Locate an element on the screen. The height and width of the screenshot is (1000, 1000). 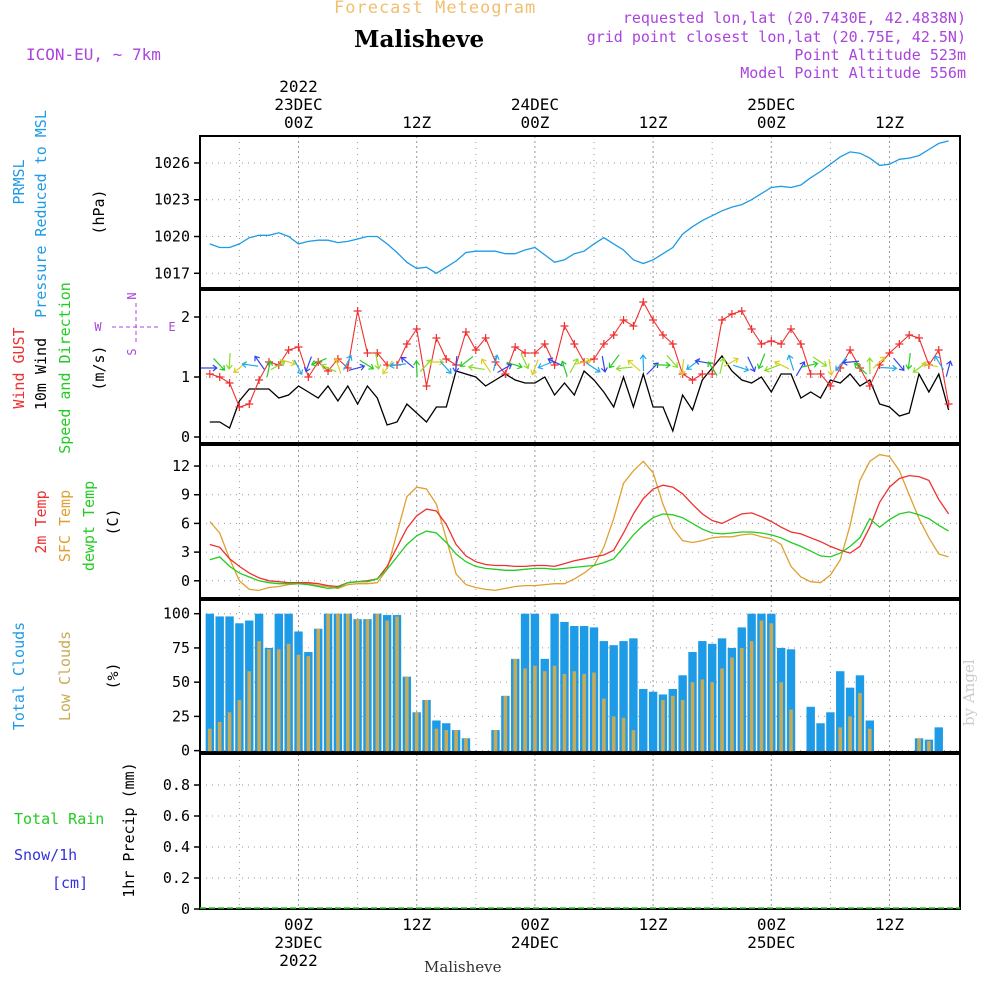
y-tick-label: 9 is located at coordinates (185, 495).